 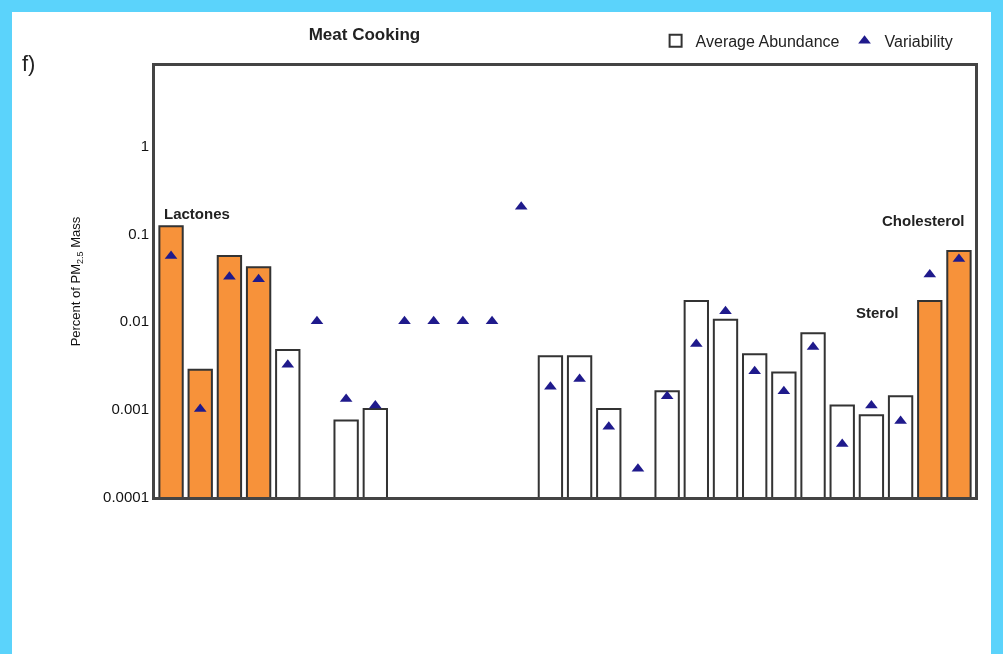 What do you see at coordinates (364, 35) in the screenshot?
I see `chart-title: Meat Cooking` at bounding box center [364, 35].